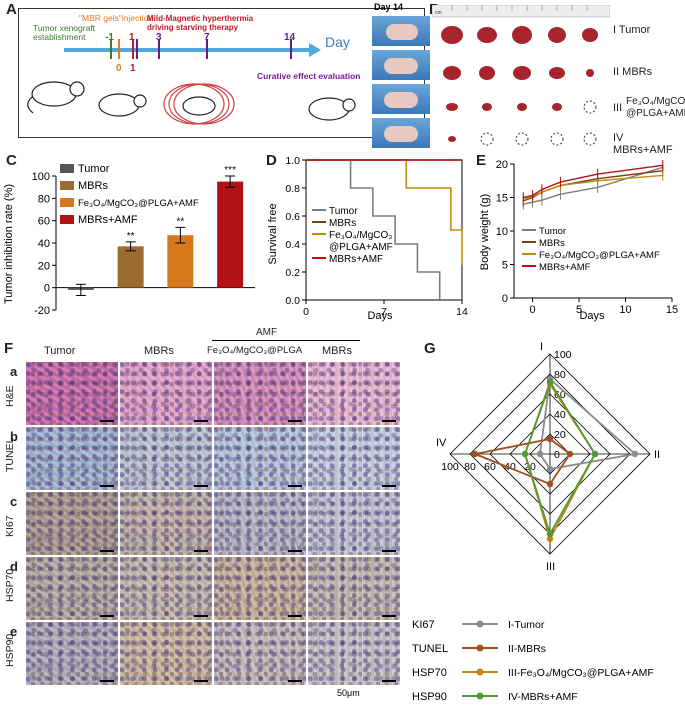  Describe the element at coordinates (550, 567) in the screenshot. I see `radar-axis-label: III` at that location.